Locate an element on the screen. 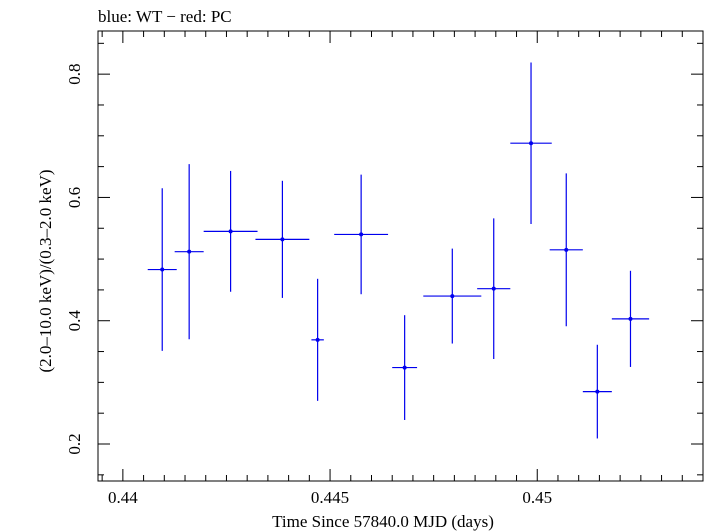  x-axis-label: Time Since 57840.0 MJD (days) is located at coordinates (383, 521).